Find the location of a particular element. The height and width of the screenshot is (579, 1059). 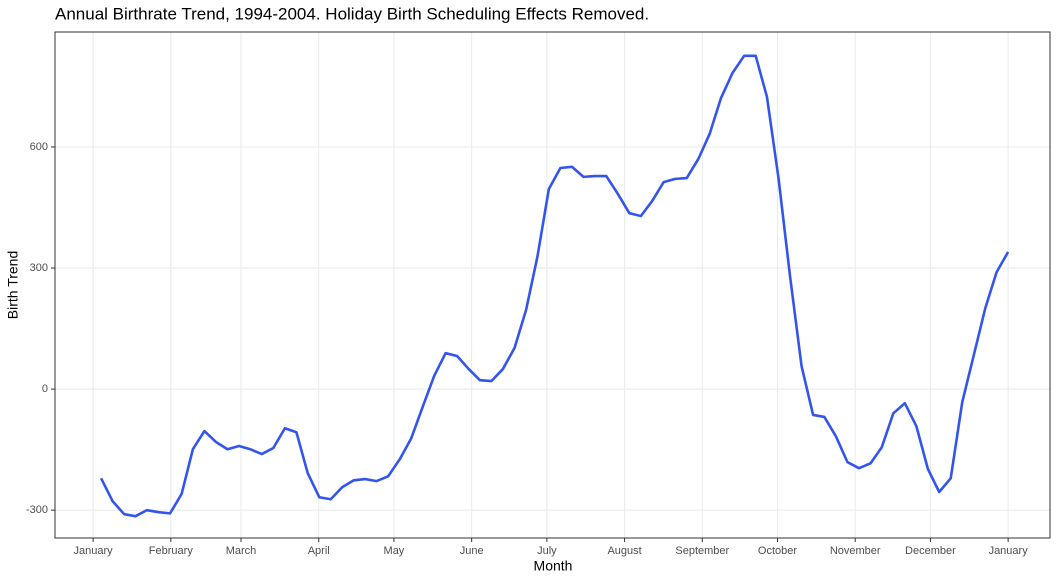

x-tick-label: July is located at coordinates (547, 551).